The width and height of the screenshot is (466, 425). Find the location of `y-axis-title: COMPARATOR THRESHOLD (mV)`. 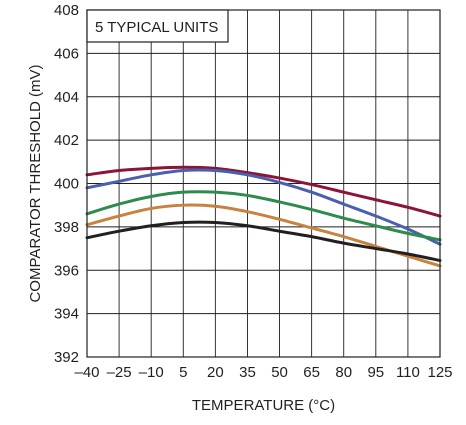

y-axis-title: COMPARATOR THRESHOLD (mV) is located at coordinates (35, 183).